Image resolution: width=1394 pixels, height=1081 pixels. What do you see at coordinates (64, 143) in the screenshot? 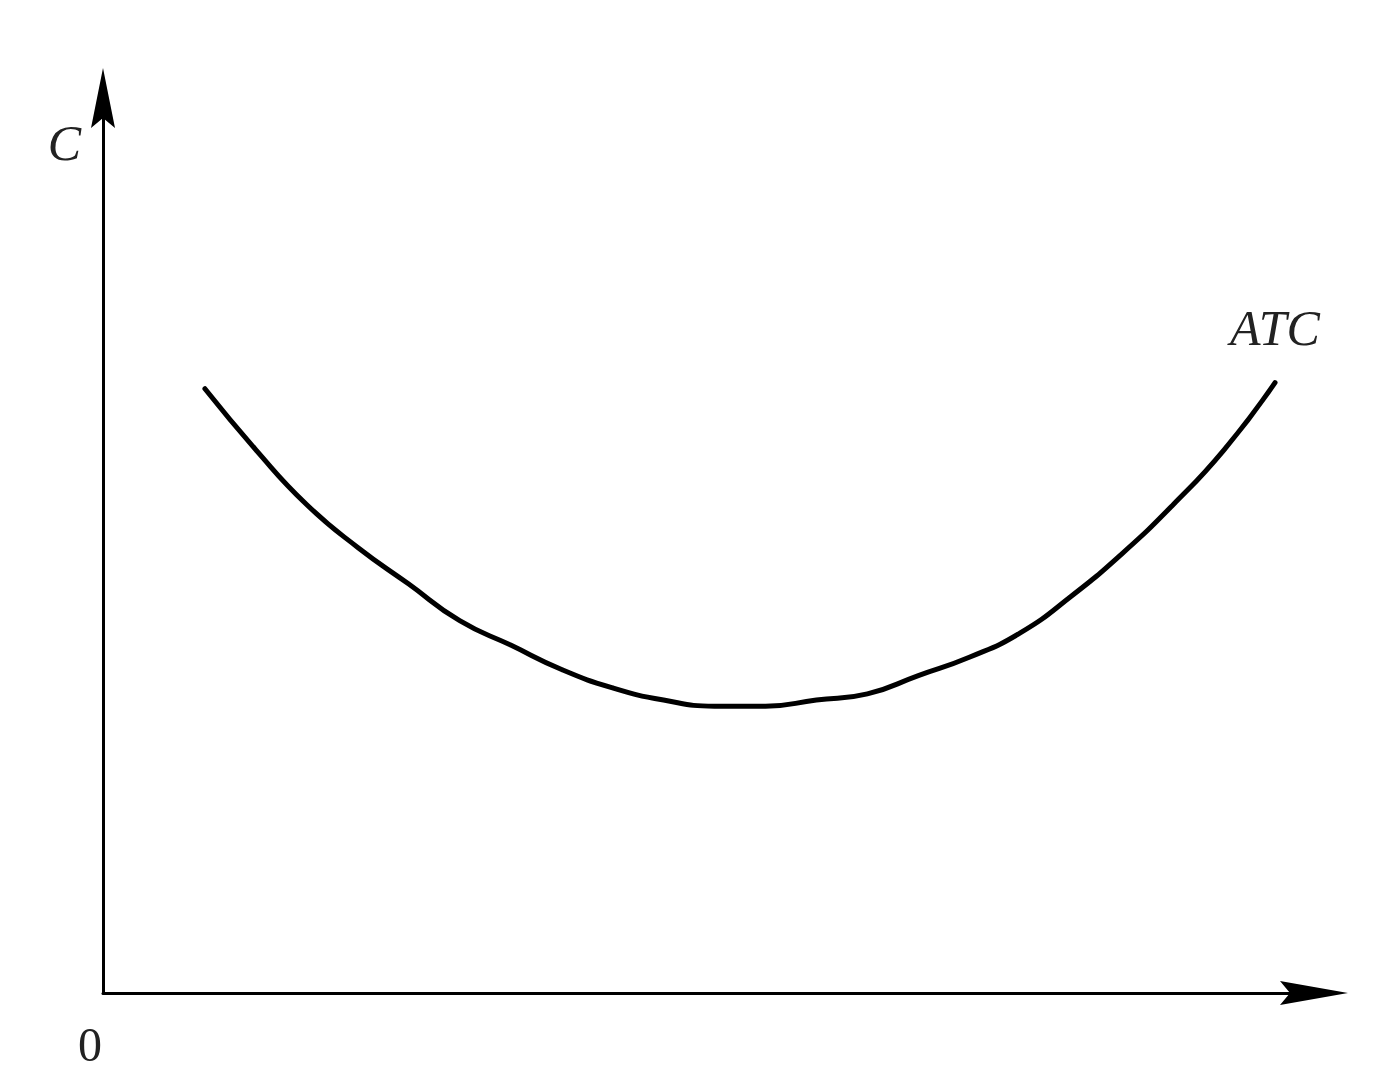
I see `y-axis-title: C` at bounding box center [64, 143].